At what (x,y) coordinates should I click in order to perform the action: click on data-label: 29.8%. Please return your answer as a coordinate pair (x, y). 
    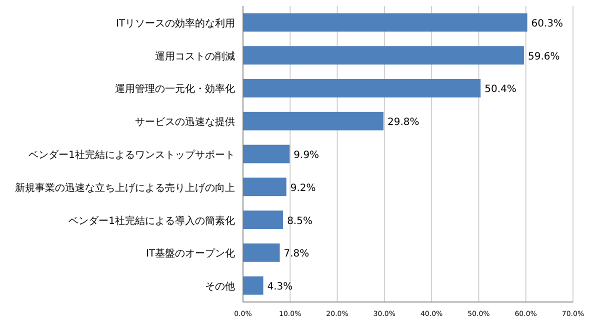
    Looking at the image, I should click on (403, 122).